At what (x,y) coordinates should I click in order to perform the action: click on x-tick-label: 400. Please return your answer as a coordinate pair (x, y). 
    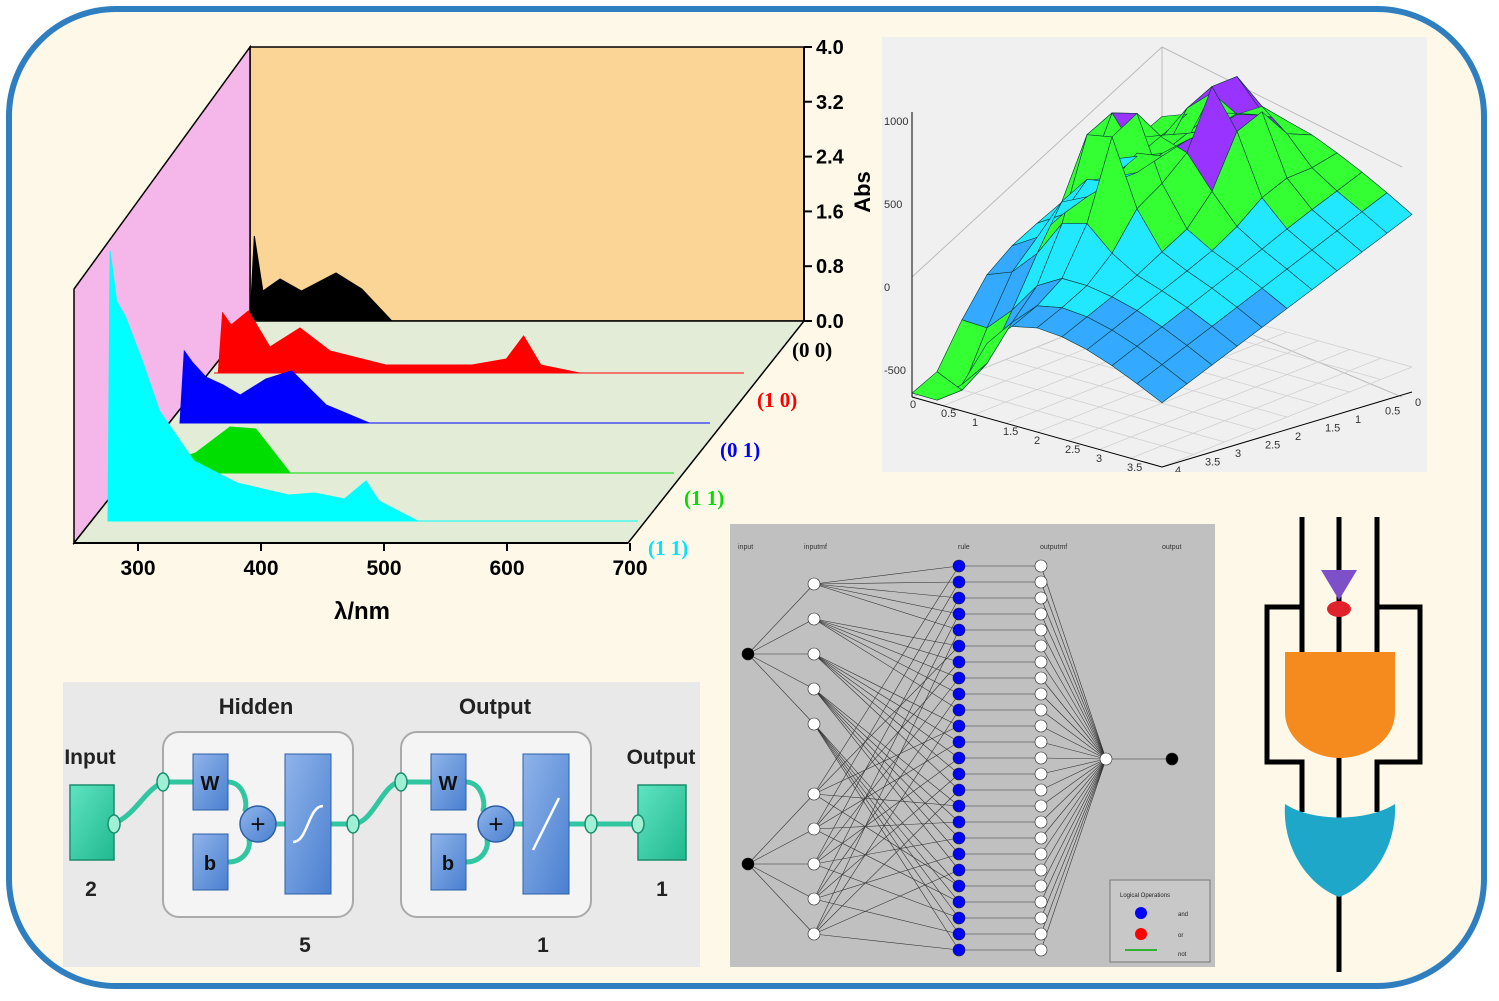
    Looking at the image, I should click on (260, 568).